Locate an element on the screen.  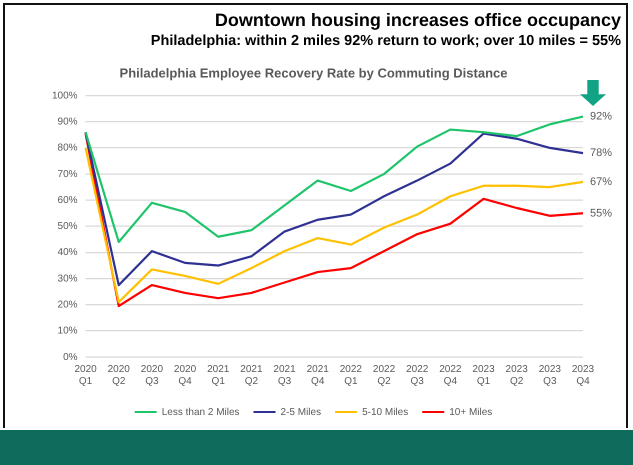
y-tick-label: 20% is located at coordinates (68, 304).